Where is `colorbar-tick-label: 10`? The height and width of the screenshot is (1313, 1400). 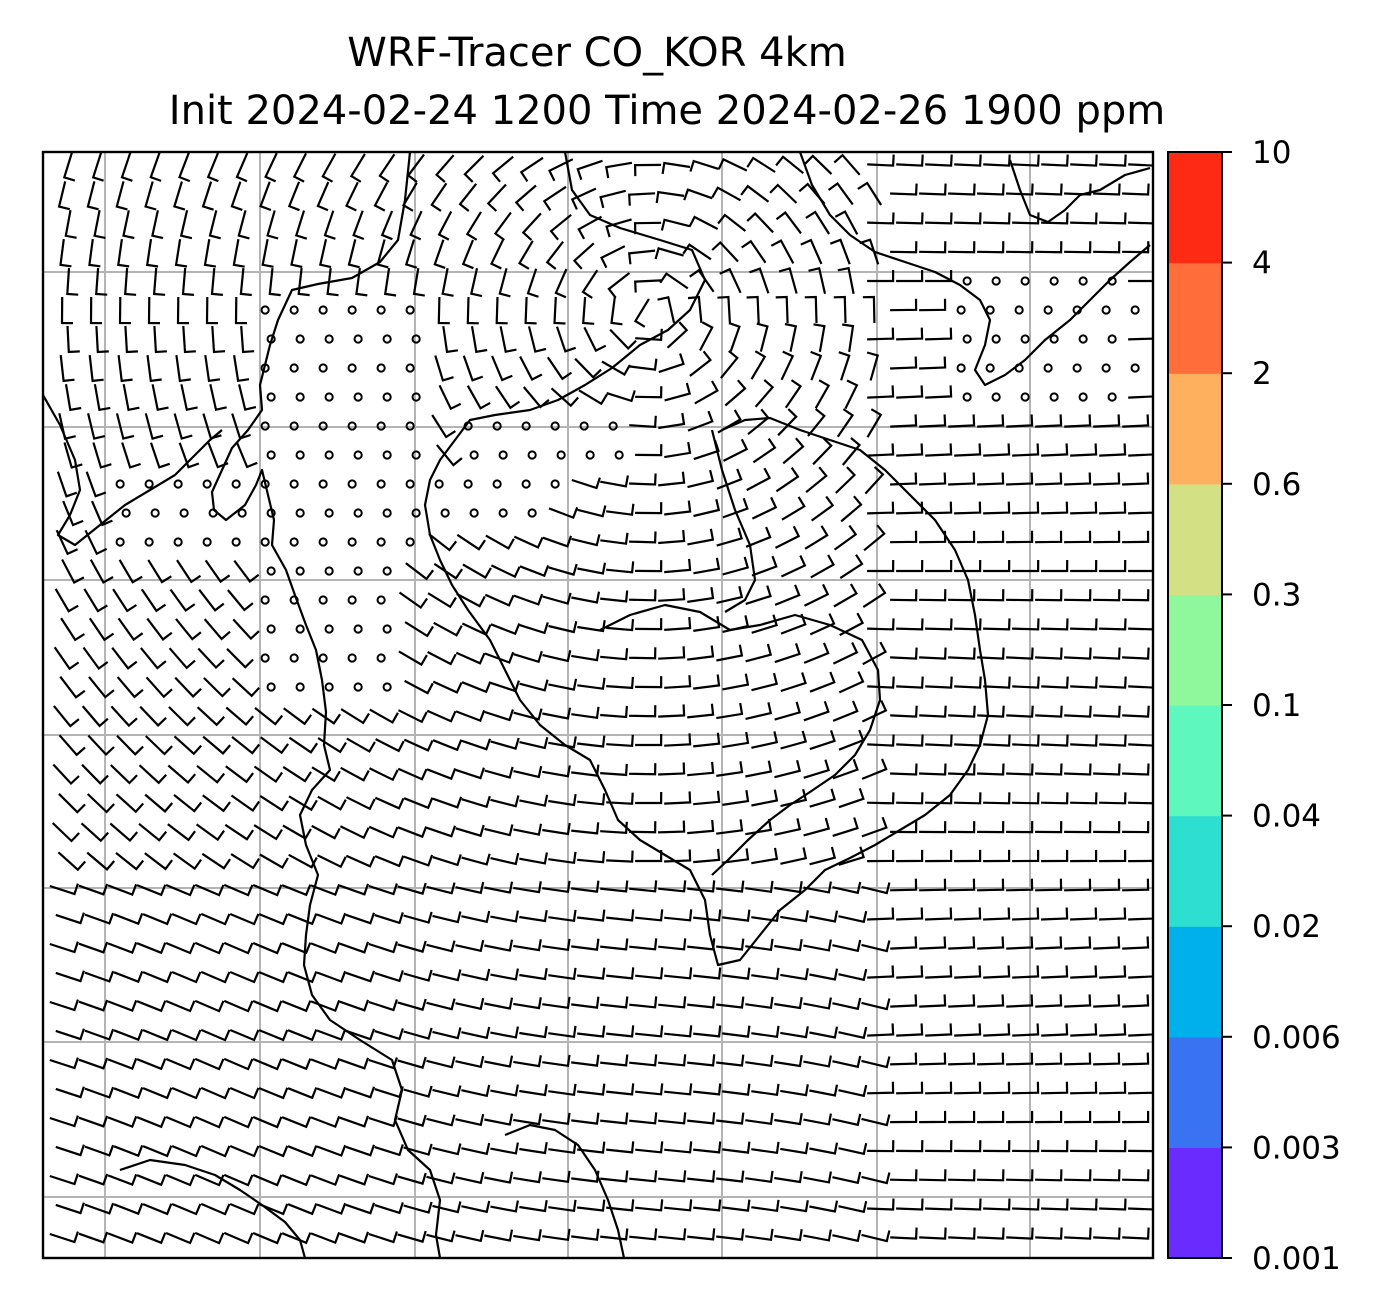
colorbar-tick-label: 10 is located at coordinates (1271, 153).